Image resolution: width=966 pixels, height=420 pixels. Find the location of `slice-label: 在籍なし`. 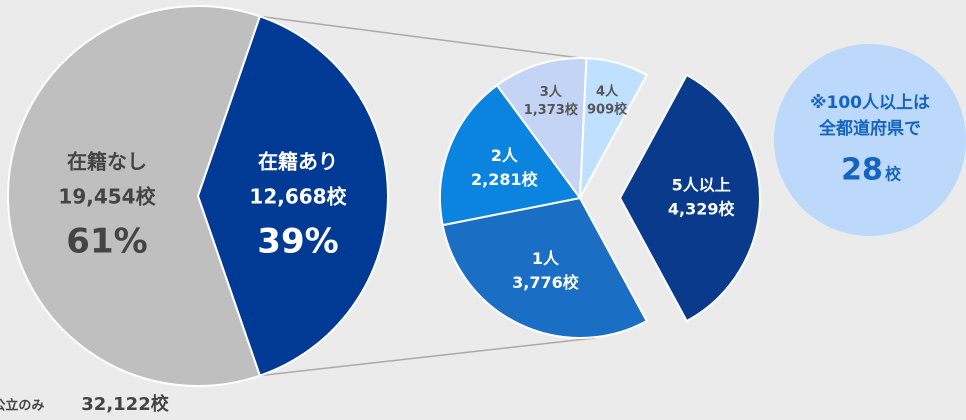

slice-label: 在籍なし is located at coordinates (107, 162).